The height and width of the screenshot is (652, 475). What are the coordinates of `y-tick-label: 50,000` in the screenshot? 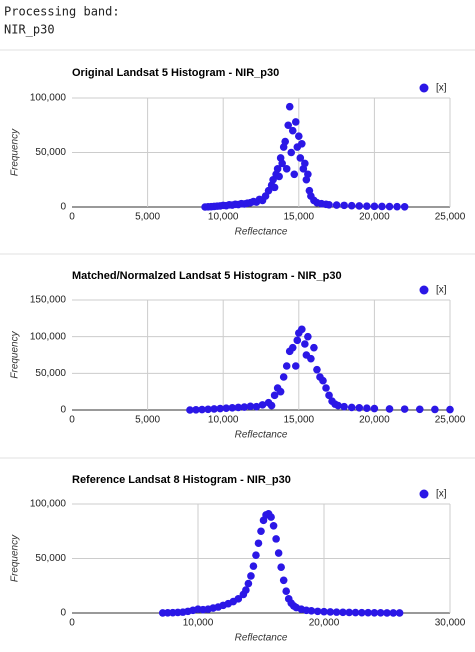 It's located at (50, 558).